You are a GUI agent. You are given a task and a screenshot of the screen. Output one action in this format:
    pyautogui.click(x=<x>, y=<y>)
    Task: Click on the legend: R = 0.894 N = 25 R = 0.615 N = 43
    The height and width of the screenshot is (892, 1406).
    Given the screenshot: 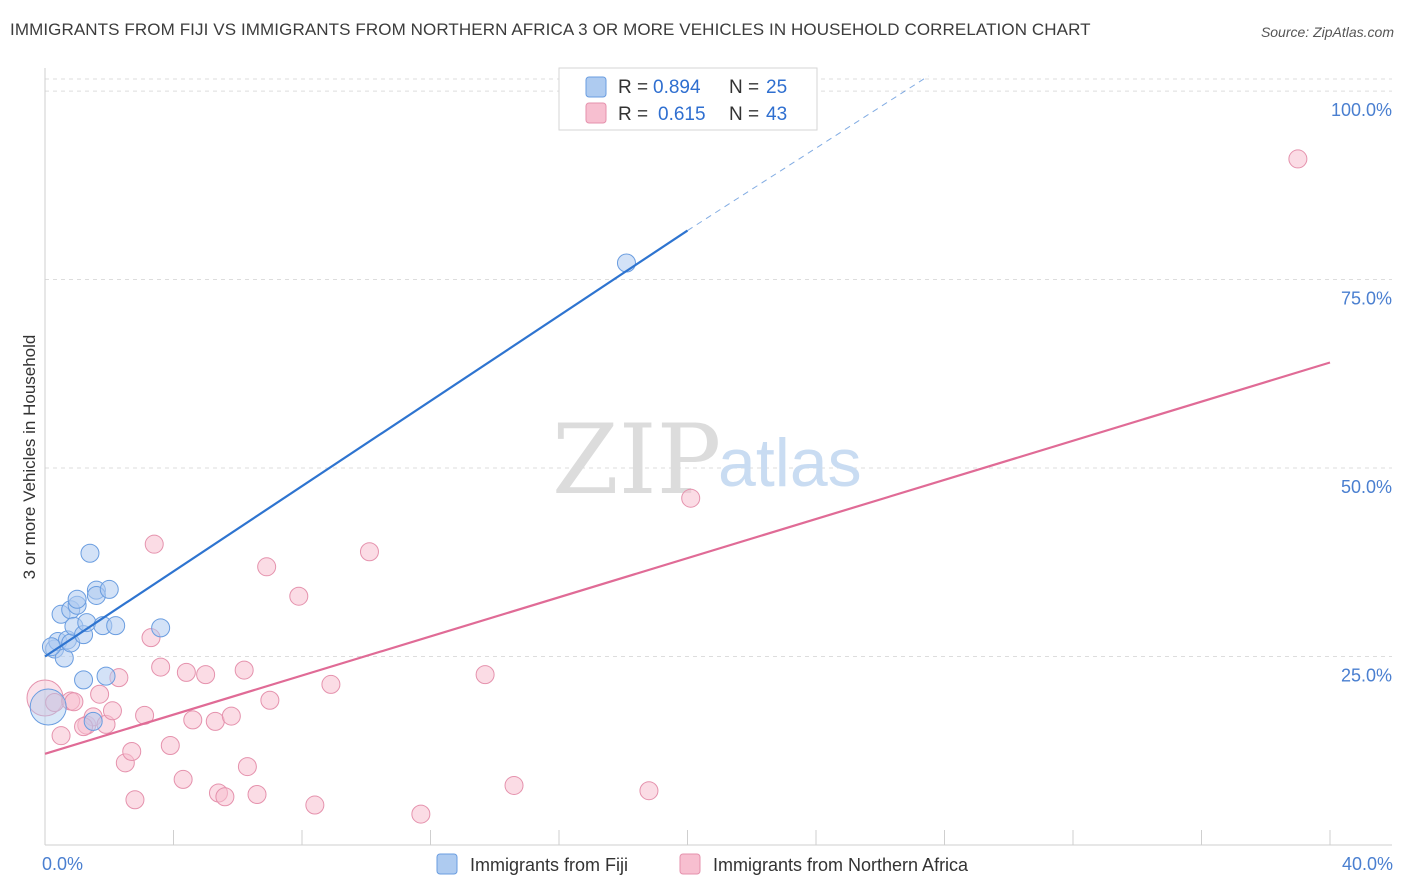 What is the action you would take?
    pyautogui.click(x=688, y=99)
    